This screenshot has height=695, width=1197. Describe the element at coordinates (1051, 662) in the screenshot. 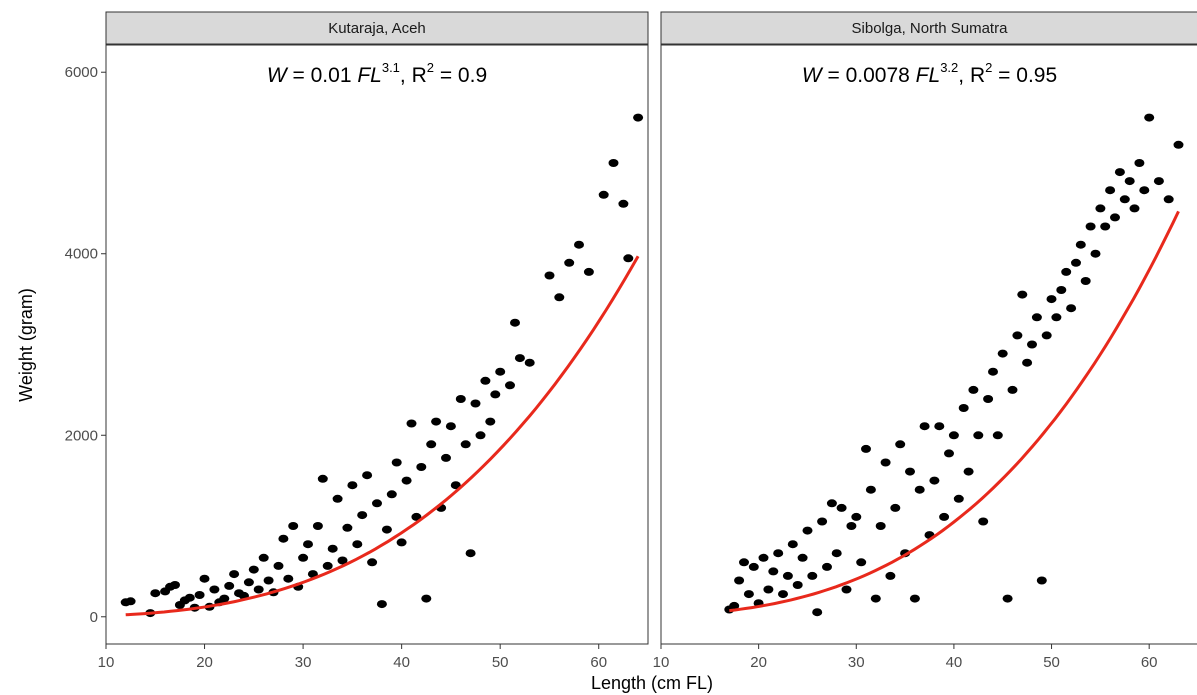

I see `x-tick-label: 50` at that location.